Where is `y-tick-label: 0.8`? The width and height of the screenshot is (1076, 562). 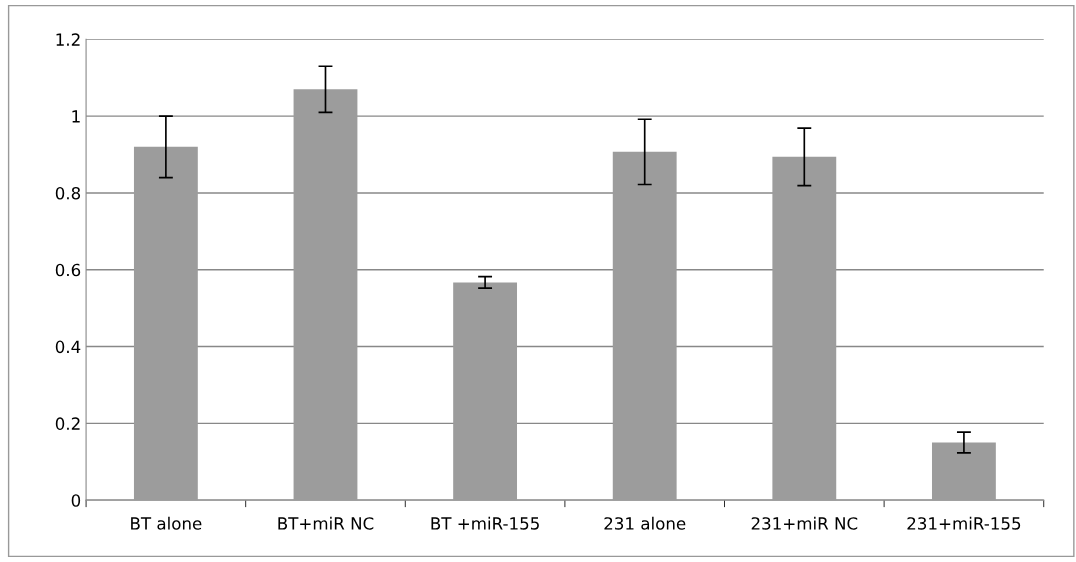
y-tick-label: 0.8 is located at coordinates (68, 193).